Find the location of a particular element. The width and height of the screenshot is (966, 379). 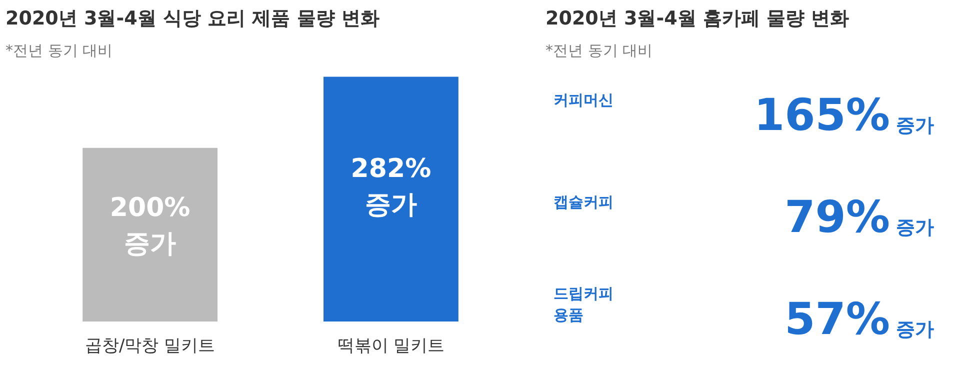

x-tick-label: 곱창/막창 밀키트 is located at coordinates (150, 346).